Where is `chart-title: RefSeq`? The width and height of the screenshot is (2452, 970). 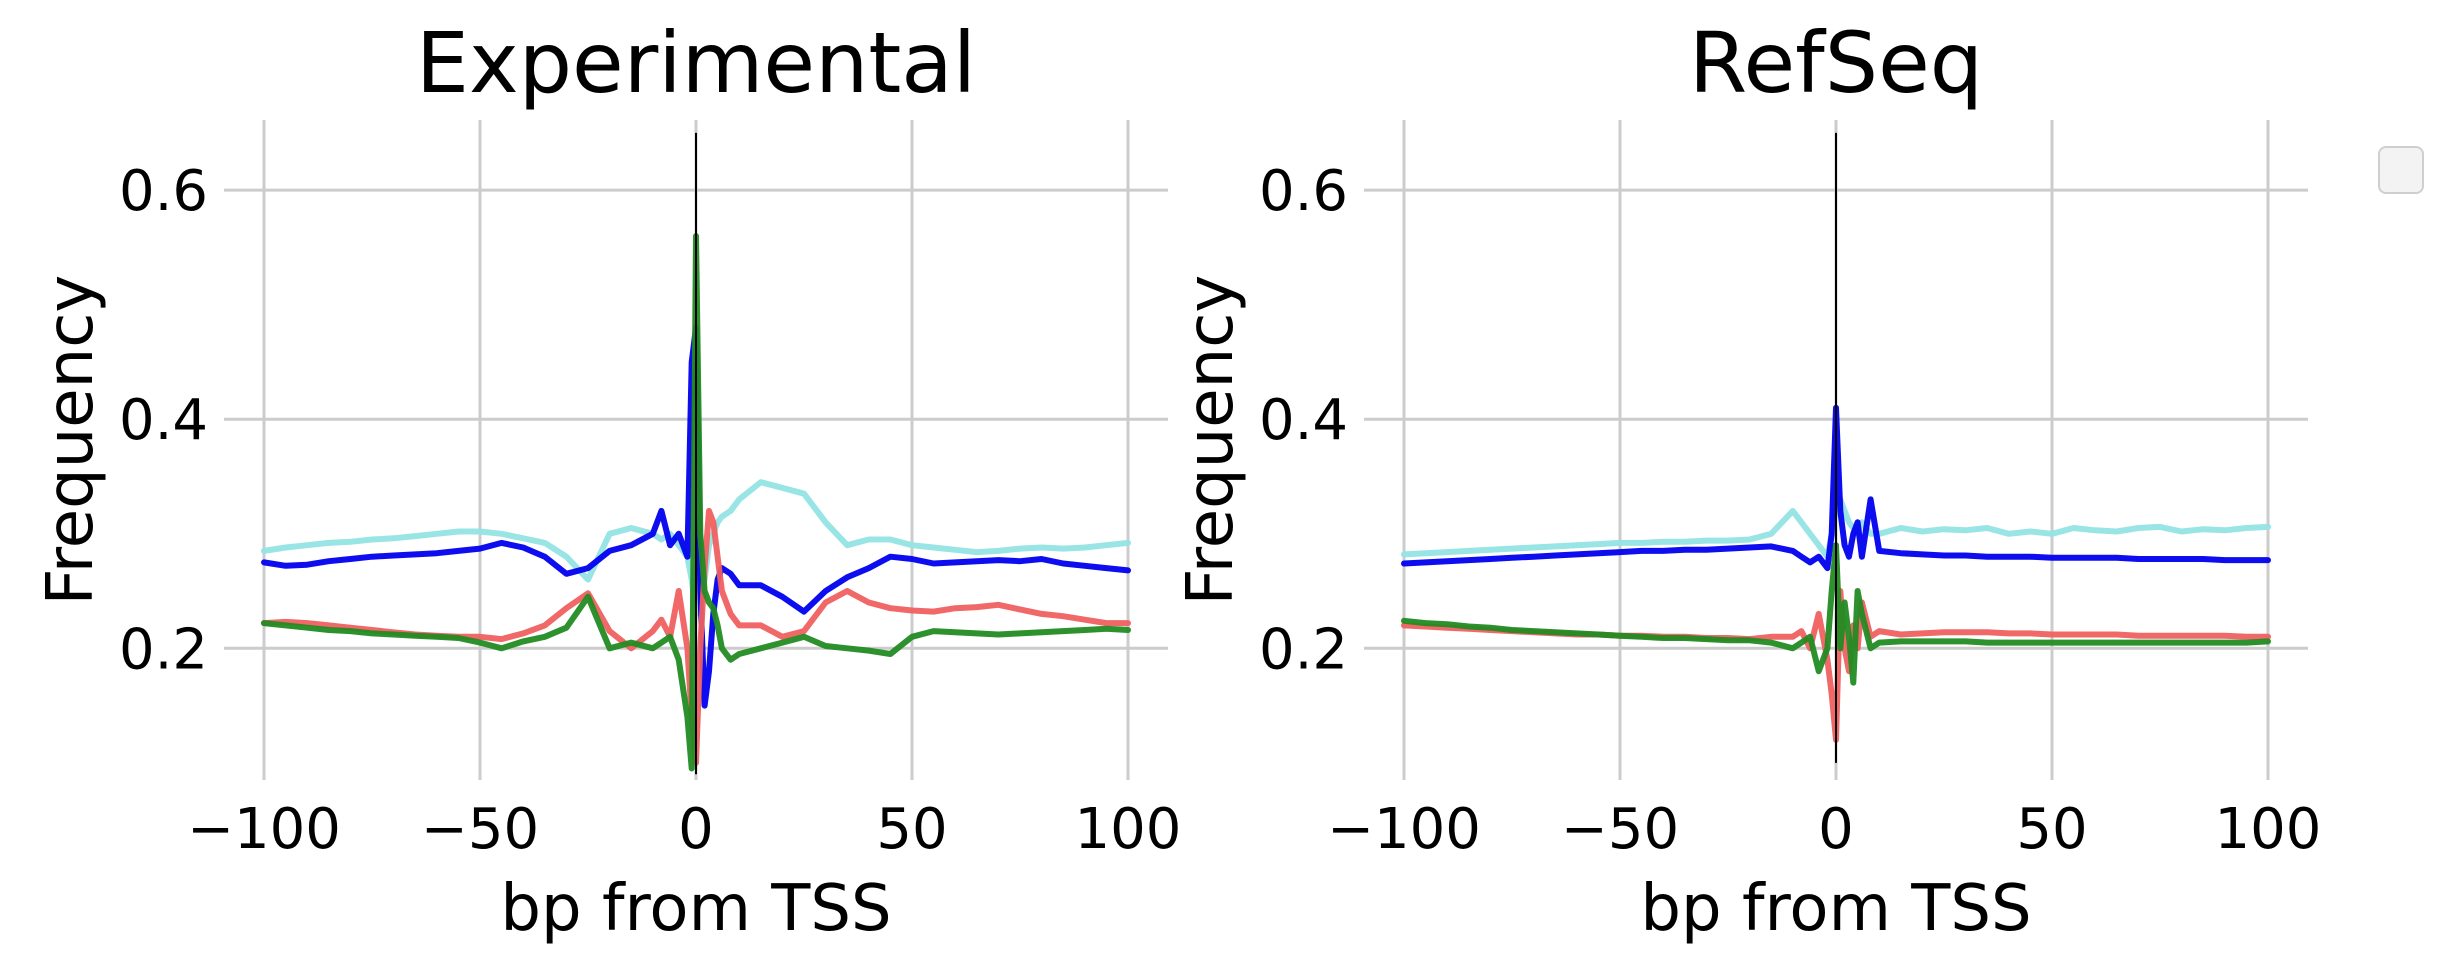
chart-title: RefSeq is located at coordinates (1836, 63).